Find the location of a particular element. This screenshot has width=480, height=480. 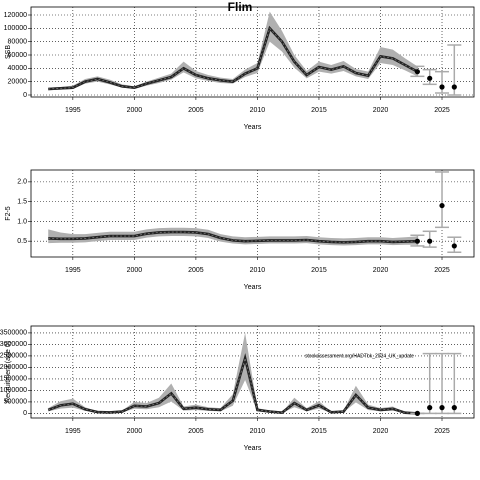

y-tick-label: 3500000 is located at coordinates (13, 333).